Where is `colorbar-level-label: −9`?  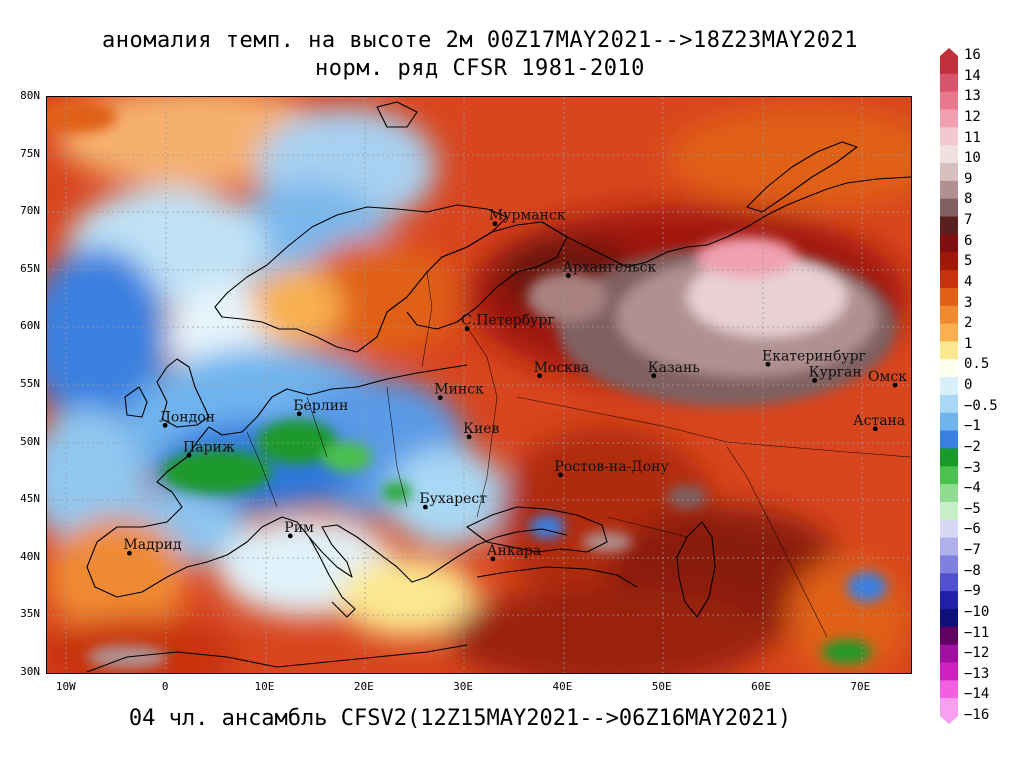 colorbar-level-label: −9 is located at coordinates (972, 591).